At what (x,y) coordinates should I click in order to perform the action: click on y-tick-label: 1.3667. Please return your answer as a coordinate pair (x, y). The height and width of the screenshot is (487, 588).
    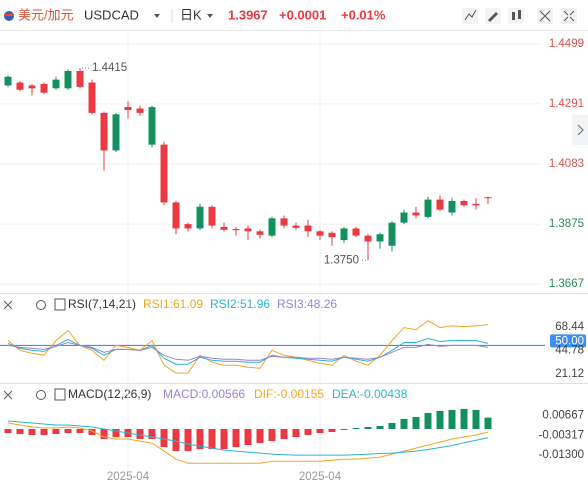
    Looking at the image, I should click on (566, 284).